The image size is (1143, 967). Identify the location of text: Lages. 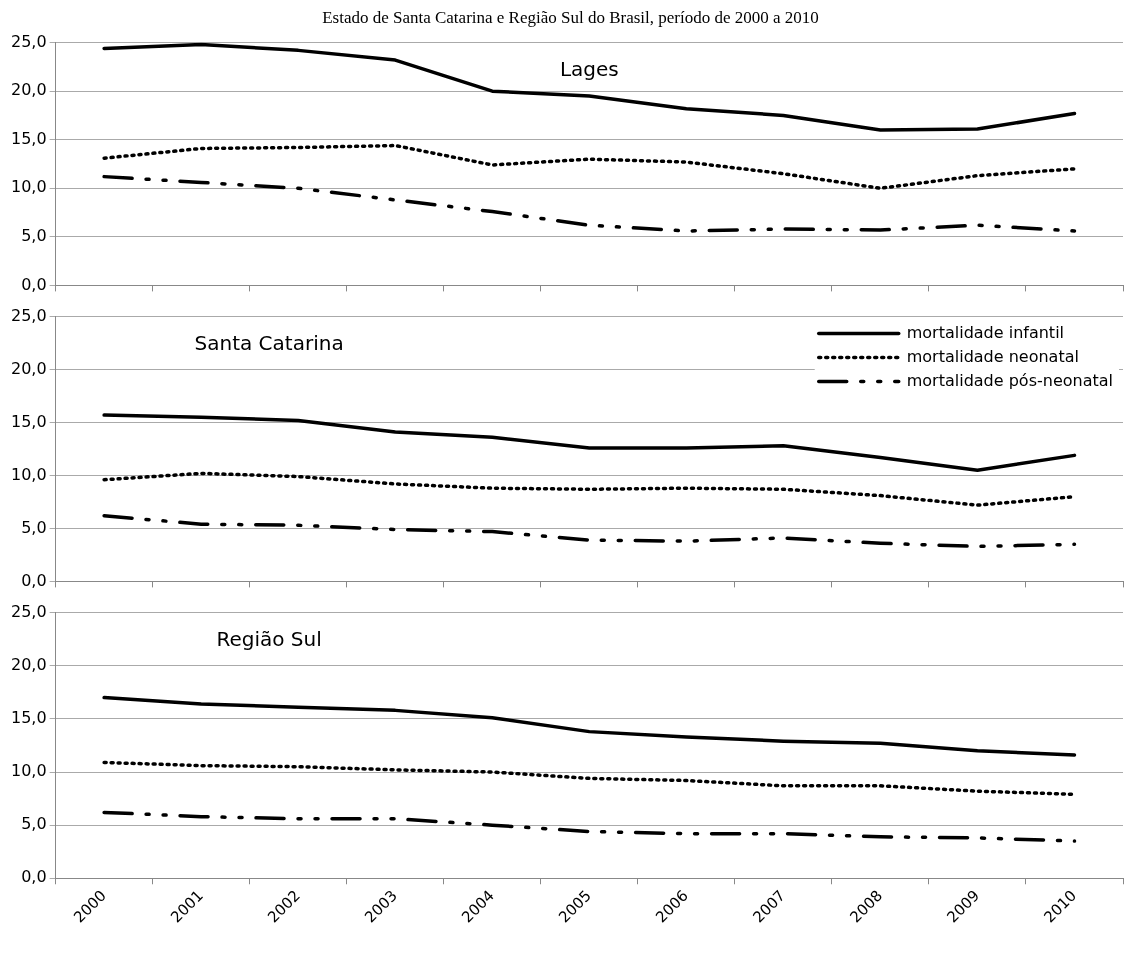
(589, 68).